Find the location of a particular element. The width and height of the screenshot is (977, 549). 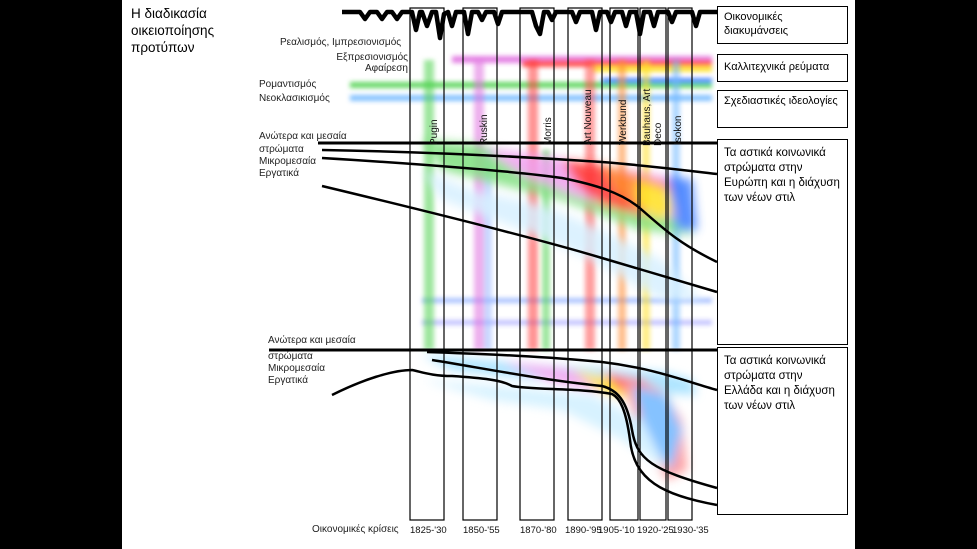

greece-class-lines is located at coordinates (493, 427).